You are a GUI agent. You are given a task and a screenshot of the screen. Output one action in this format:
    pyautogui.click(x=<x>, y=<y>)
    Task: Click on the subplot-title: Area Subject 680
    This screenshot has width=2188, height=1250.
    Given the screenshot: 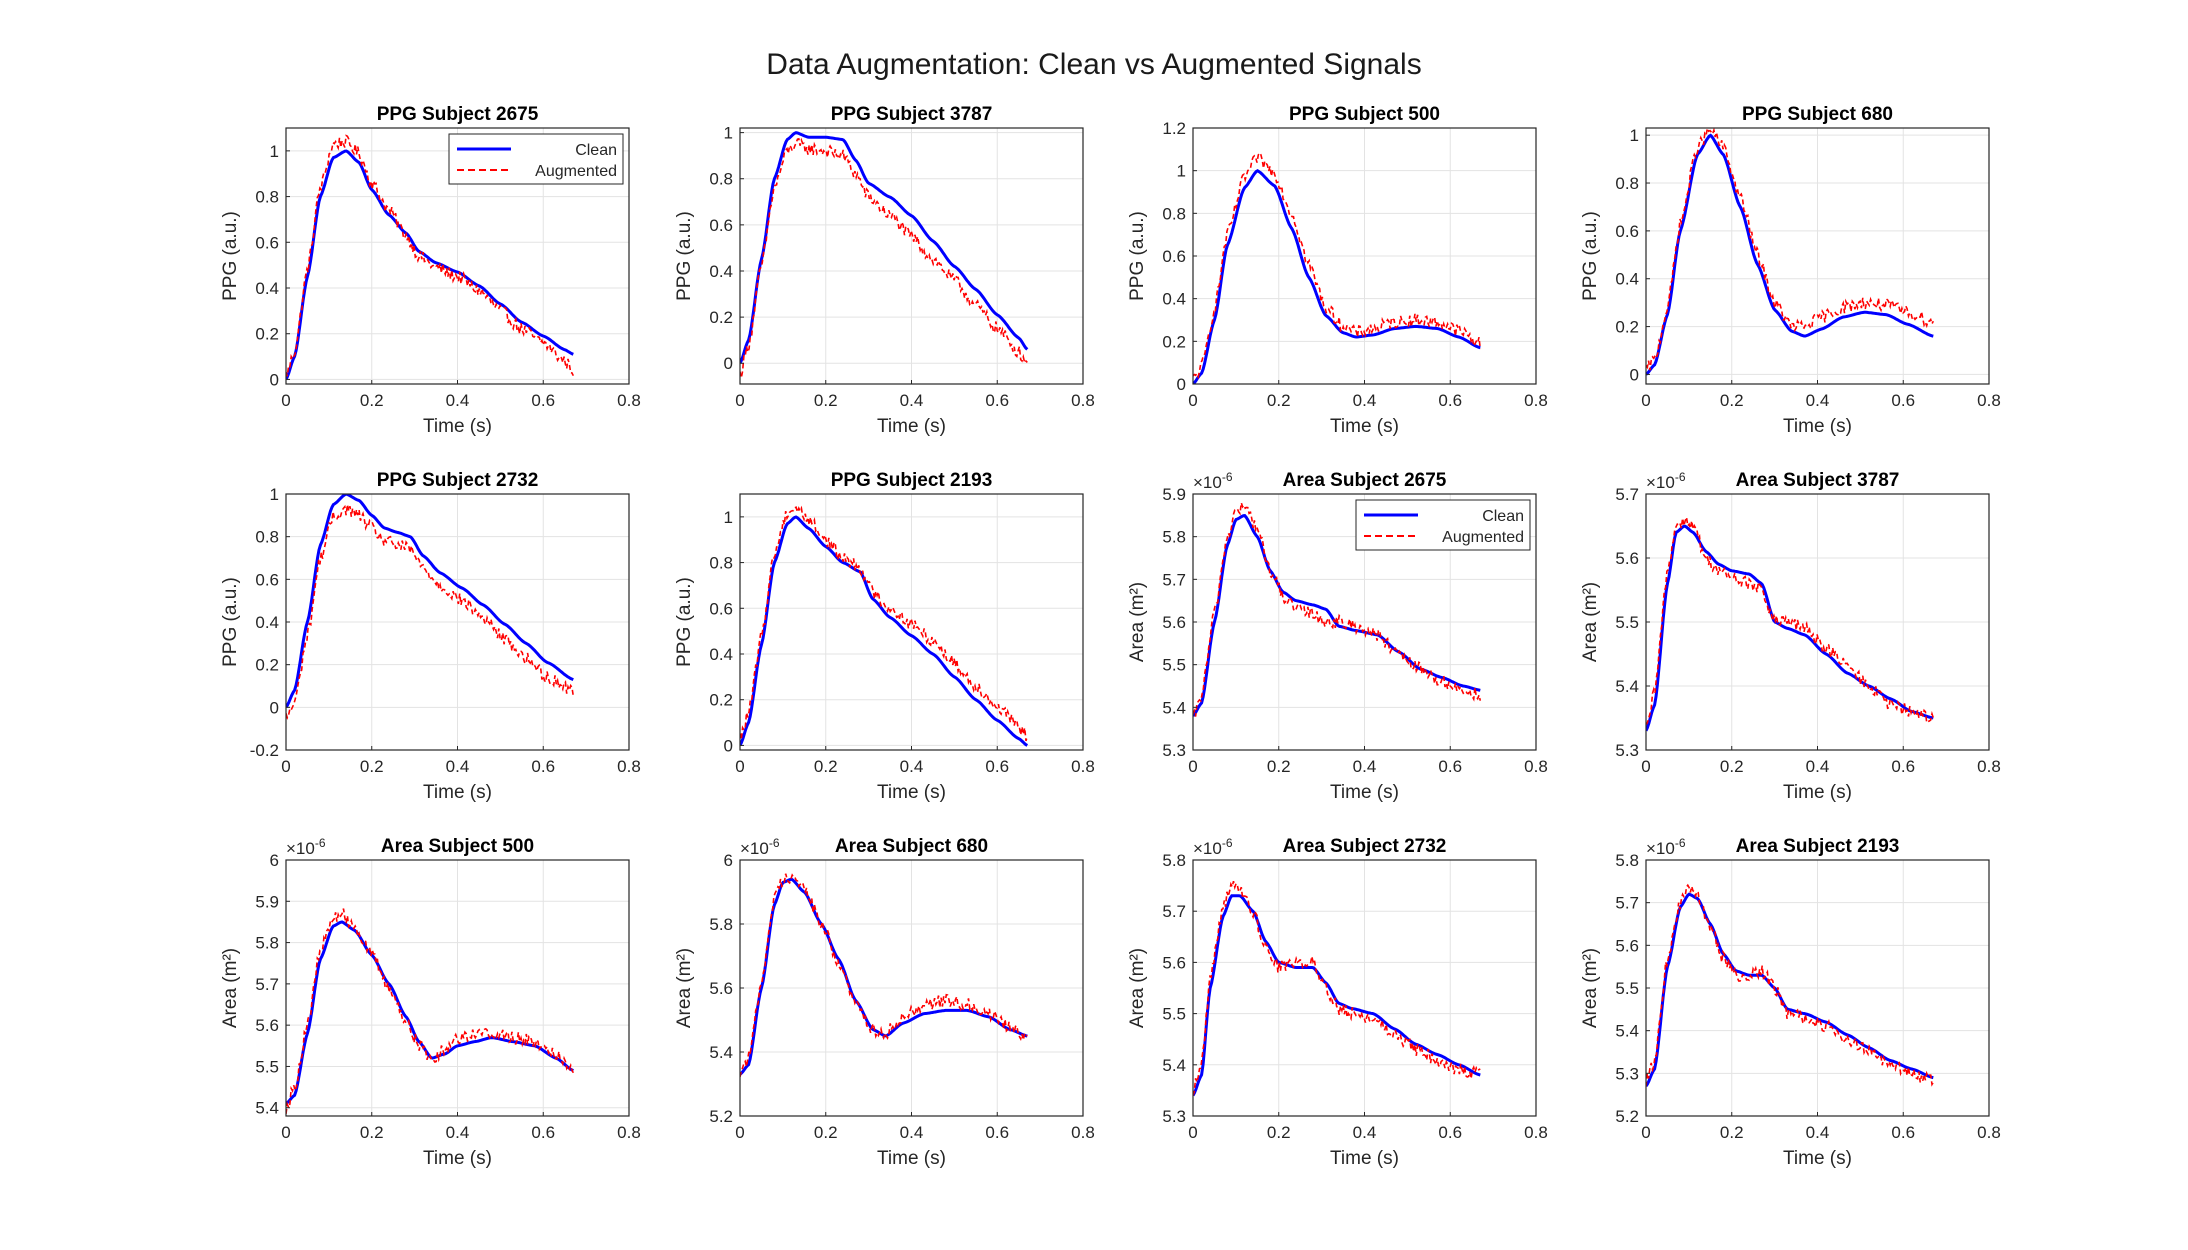 What is the action you would take?
    pyautogui.click(x=911, y=846)
    